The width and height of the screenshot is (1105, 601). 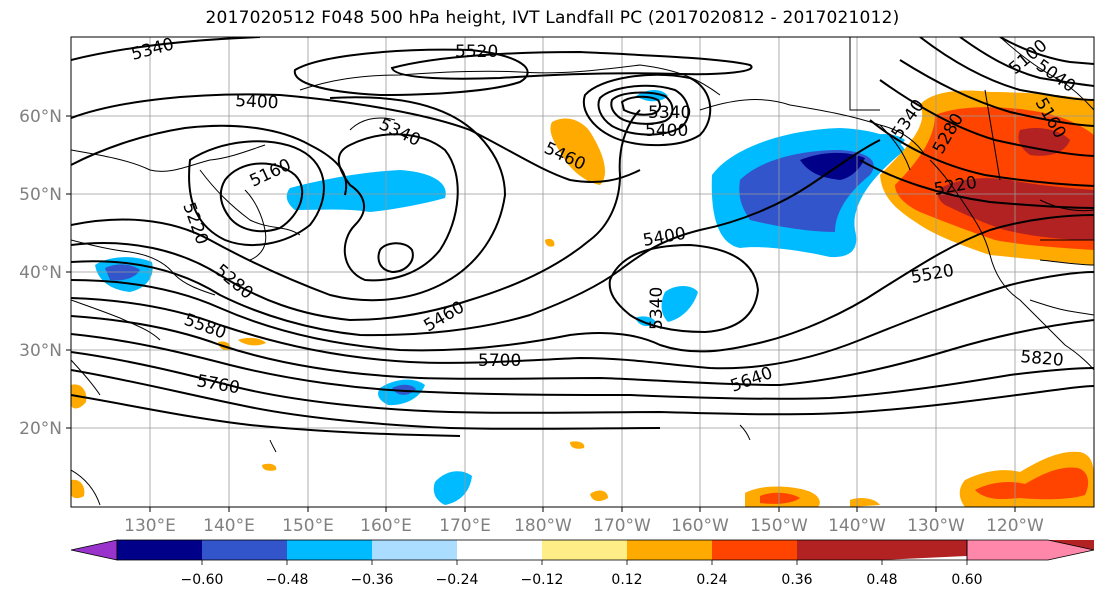 I want to click on lon-label: 130°E, so click(x=150, y=526).